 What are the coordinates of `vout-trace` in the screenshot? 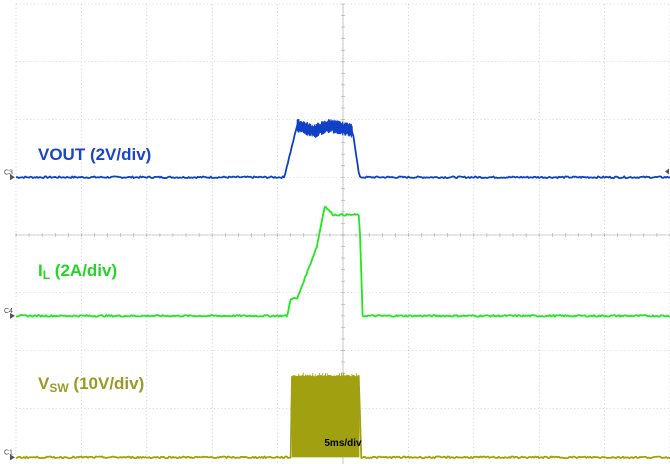 It's located at (342, 150).